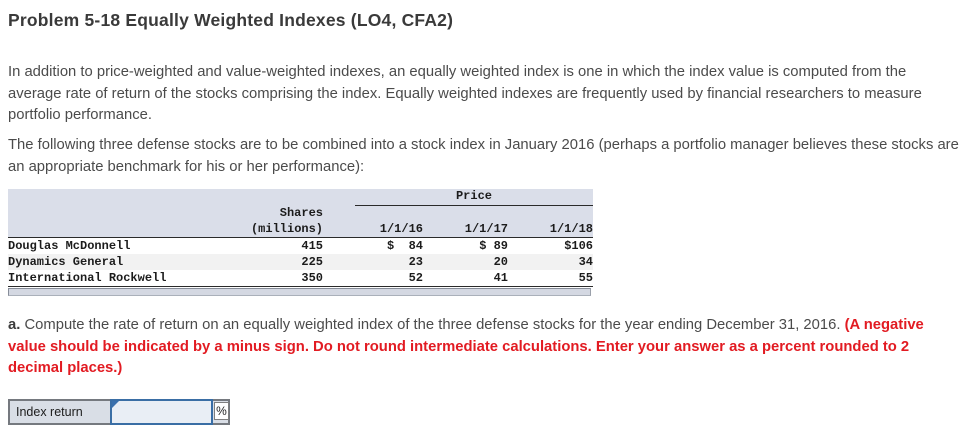  I want to click on price-1-1-17: $ 89, so click(493, 246).